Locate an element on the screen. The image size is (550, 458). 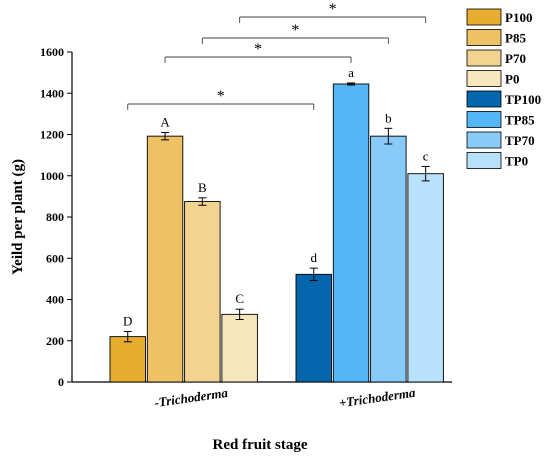
y-tick-label: 0 is located at coordinates (61, 382).